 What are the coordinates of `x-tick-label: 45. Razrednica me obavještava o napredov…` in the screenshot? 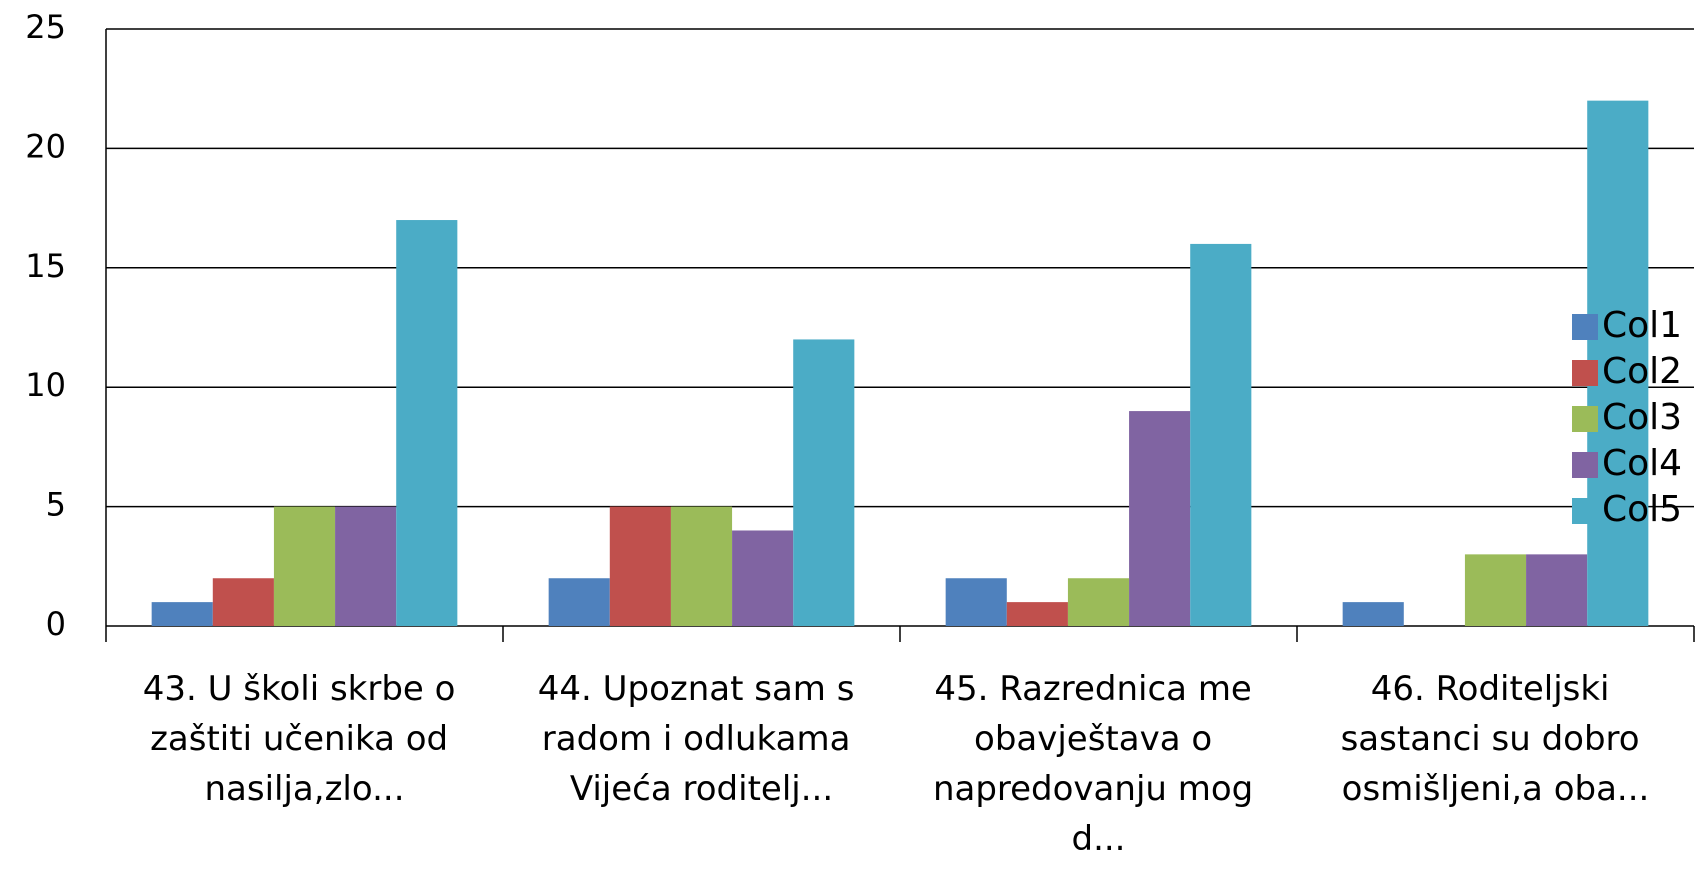 It's located at (1098, 764).